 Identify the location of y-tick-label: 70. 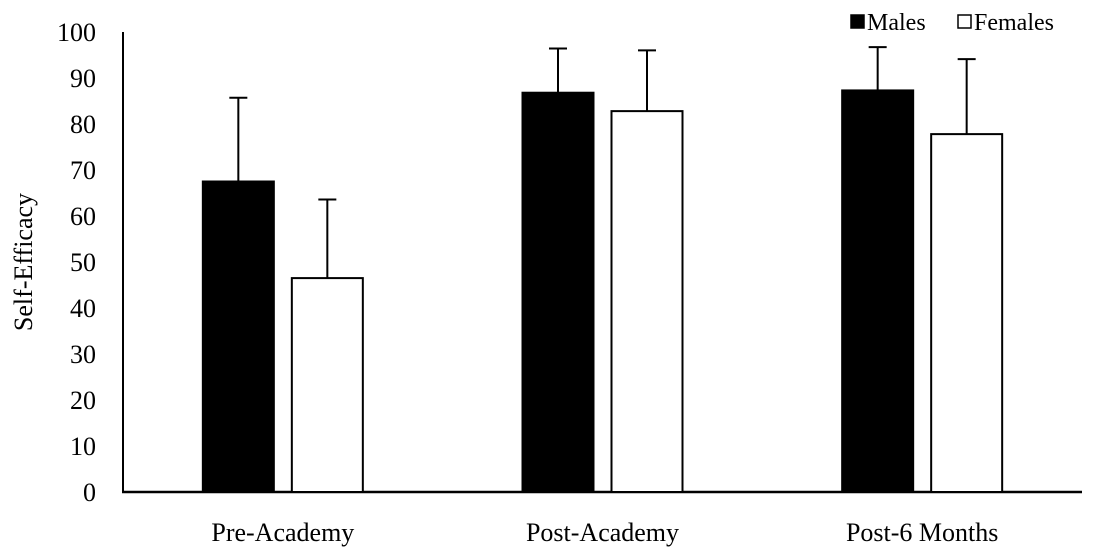
(83, 170).